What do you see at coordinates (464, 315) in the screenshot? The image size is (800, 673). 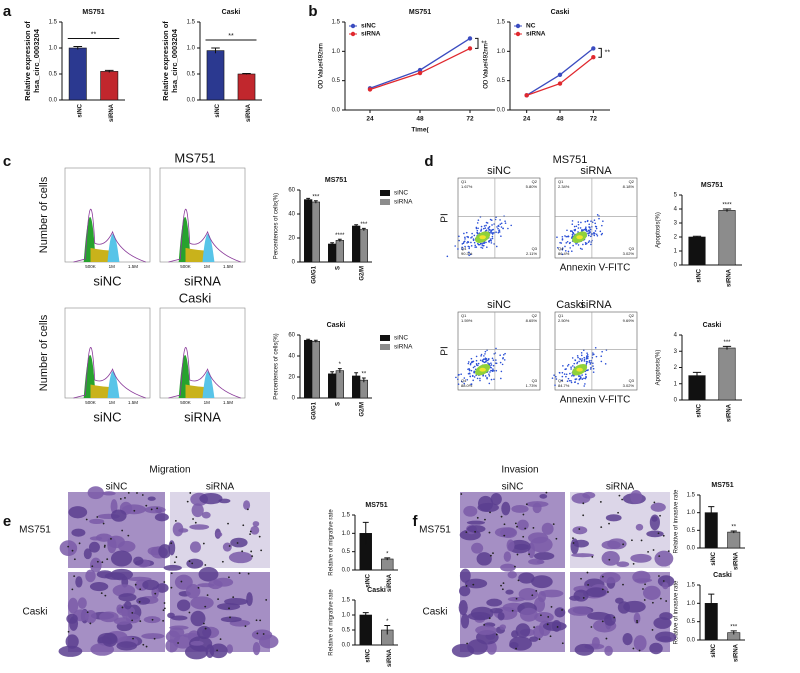 I see `label: Q1` at bounding box center [464, 315].